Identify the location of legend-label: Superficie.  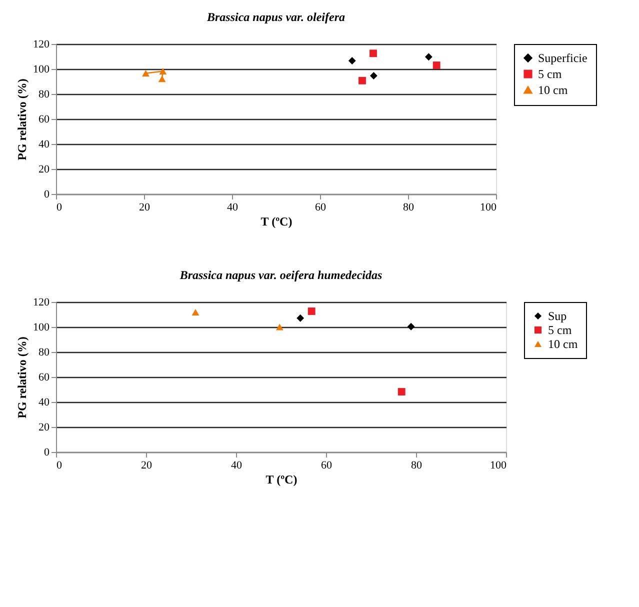
(563, 58).